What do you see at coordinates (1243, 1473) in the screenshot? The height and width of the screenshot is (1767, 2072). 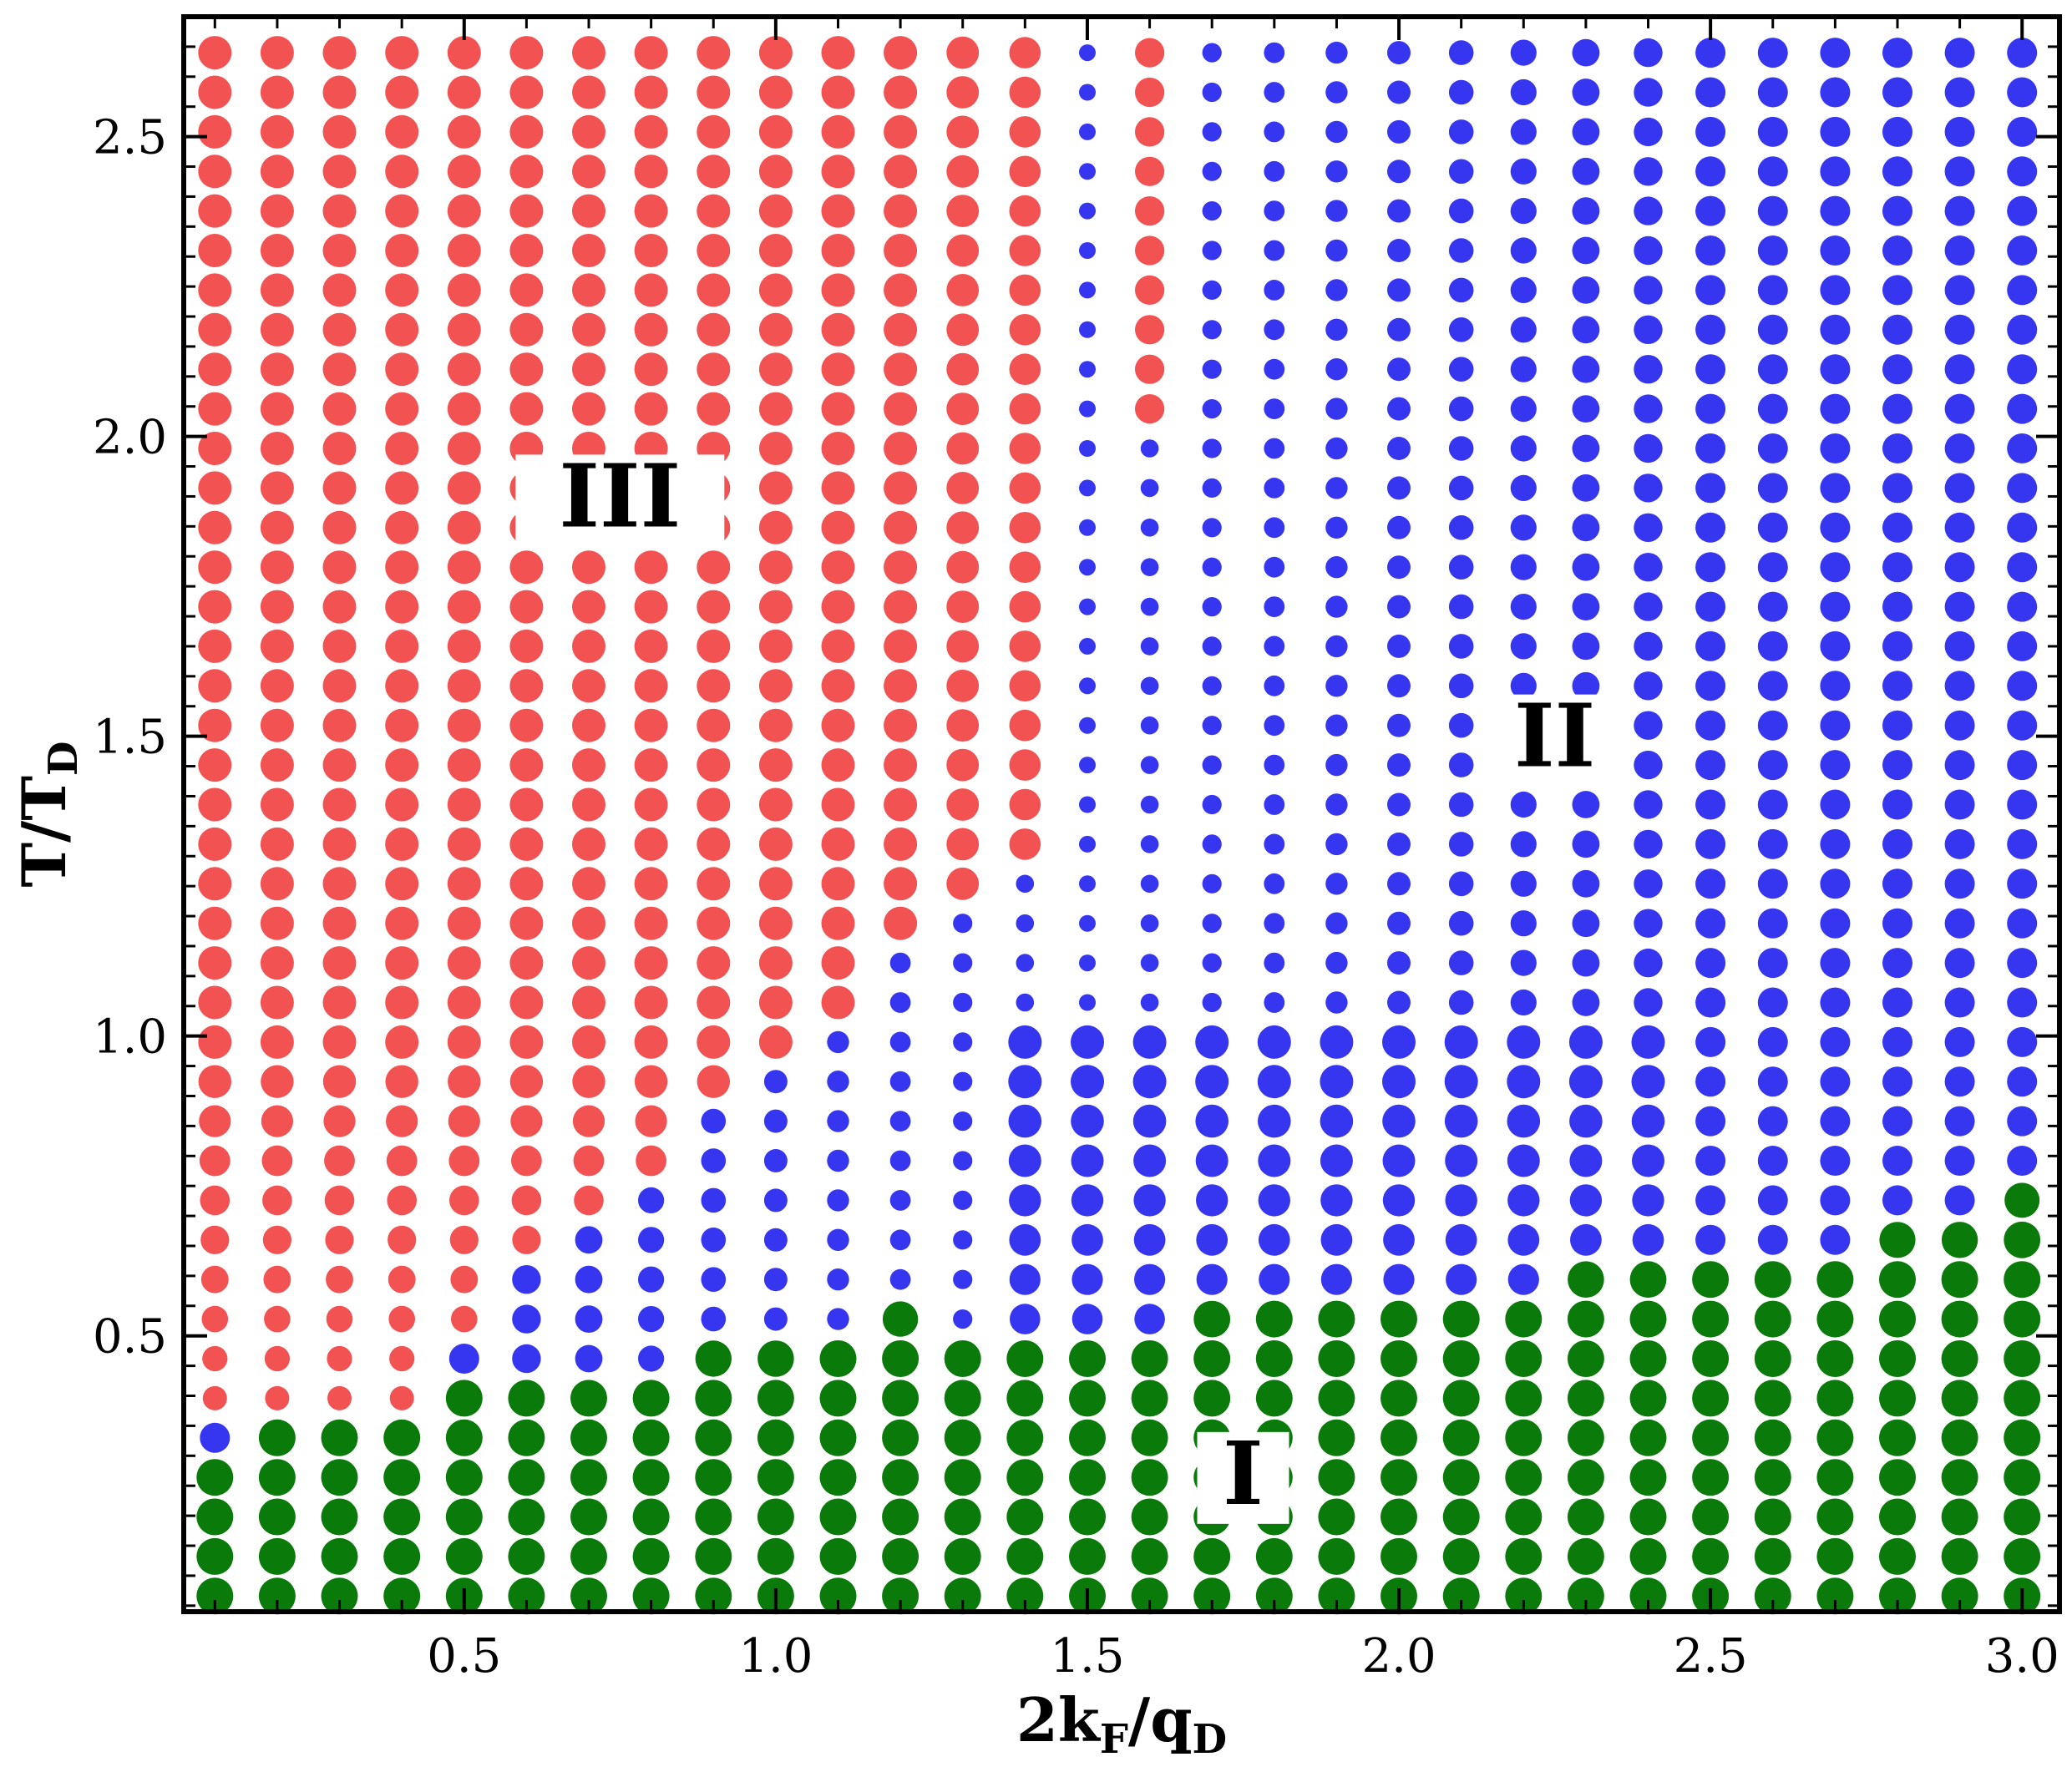 I see `region-label-I: I` at bounding box center [1243, 1473].